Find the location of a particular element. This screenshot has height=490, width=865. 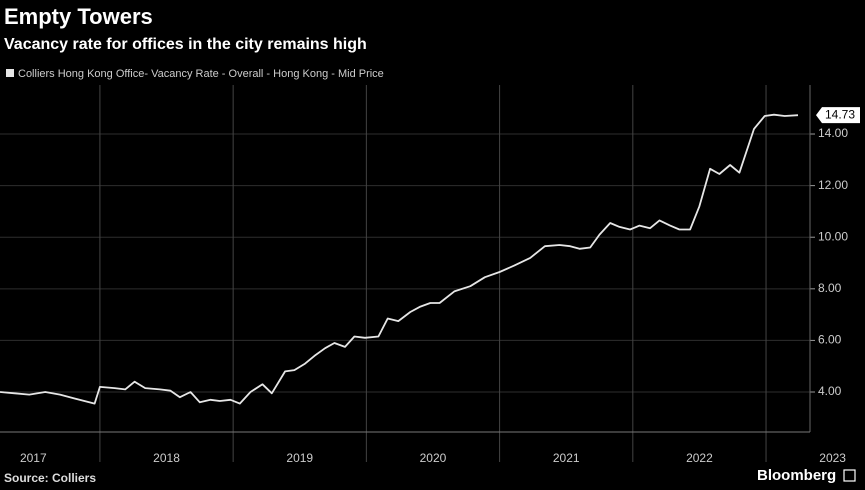

x-tick-label: 2019 is located at coordinates (299, 458).